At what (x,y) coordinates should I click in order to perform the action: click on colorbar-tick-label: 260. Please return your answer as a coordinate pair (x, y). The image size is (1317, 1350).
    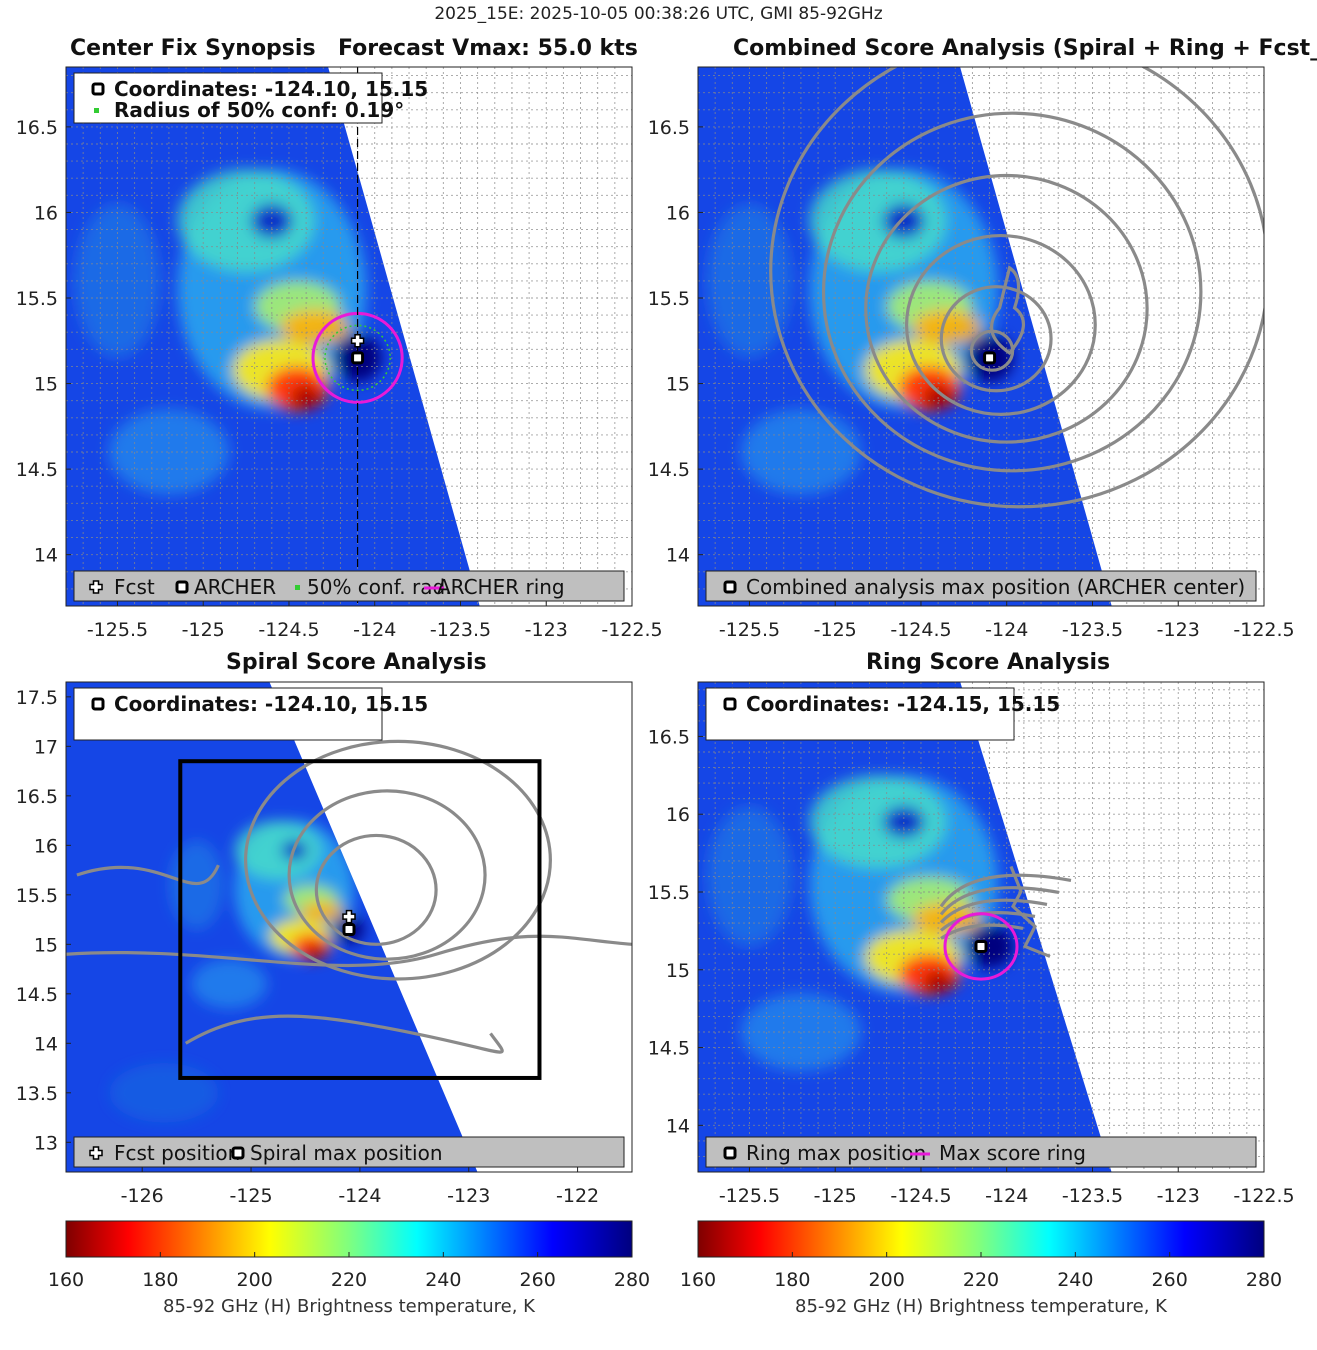
    Looking at the image, I should click on (1170, 1280).